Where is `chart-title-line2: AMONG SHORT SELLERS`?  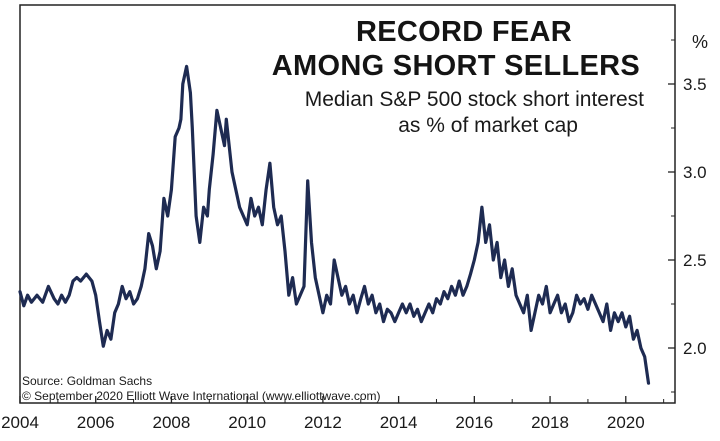
chart-title-line2: AMONG SHORT SELLERS is located at coordinates (455, 66).